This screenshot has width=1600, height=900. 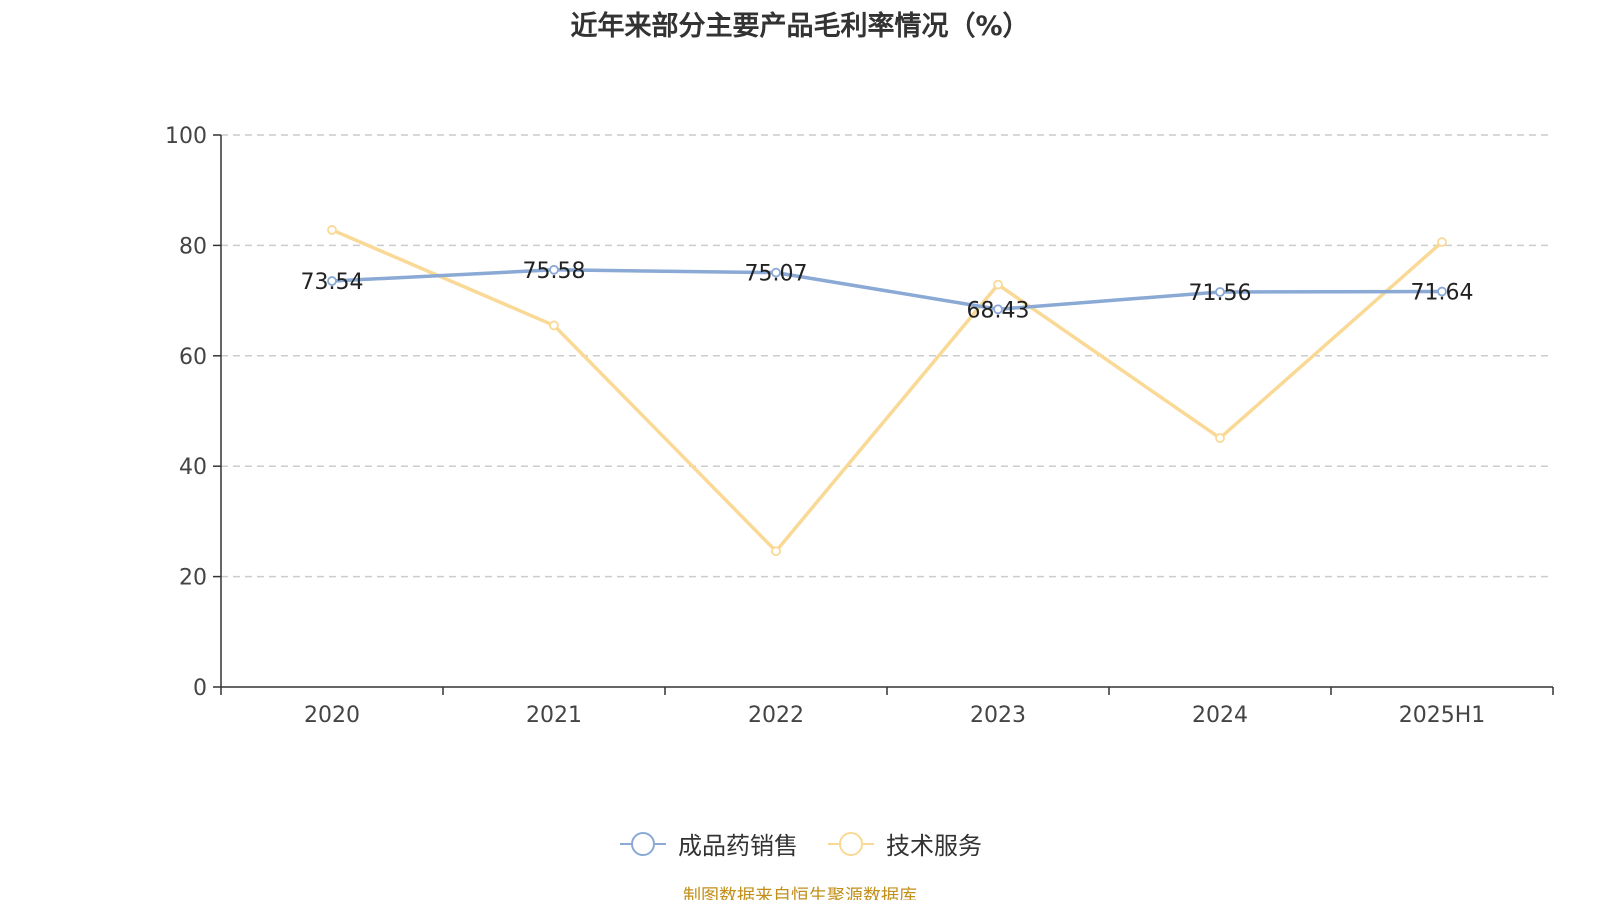 What do you see at coordinates (776, 715) in the screenshot?
I see `x-tick-label-2: 2022` at bounding box center [776, 715].